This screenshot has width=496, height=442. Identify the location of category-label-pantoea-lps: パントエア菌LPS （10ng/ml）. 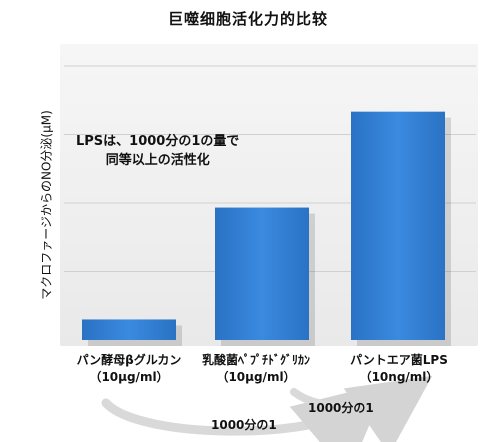
(399, 368).